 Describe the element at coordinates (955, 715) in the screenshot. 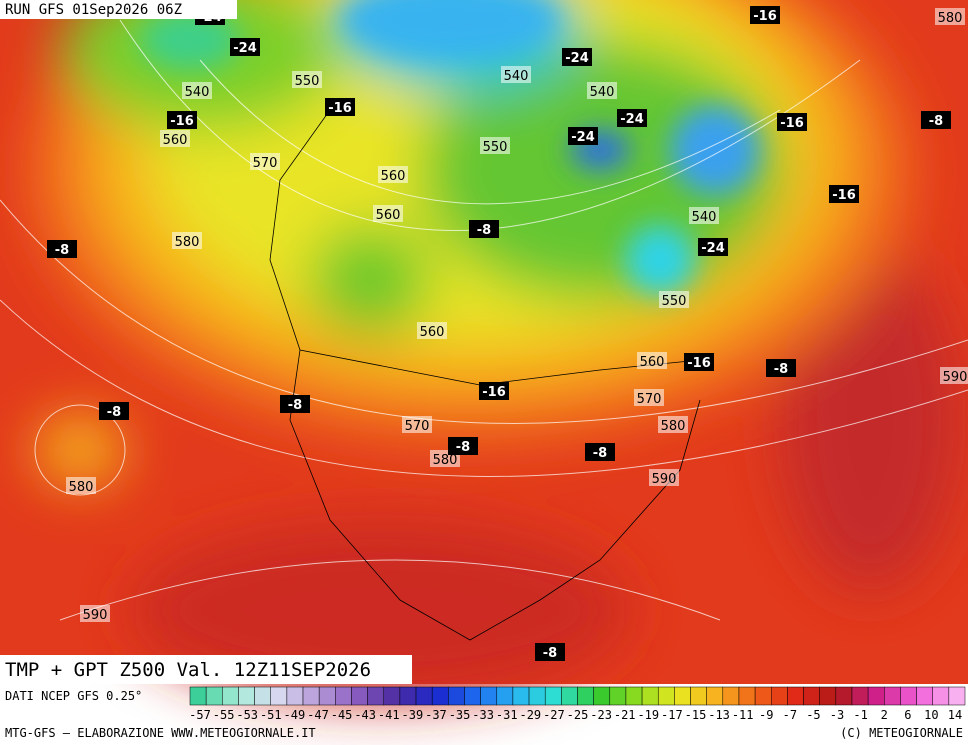

I see `scale-label: 14` at that location.